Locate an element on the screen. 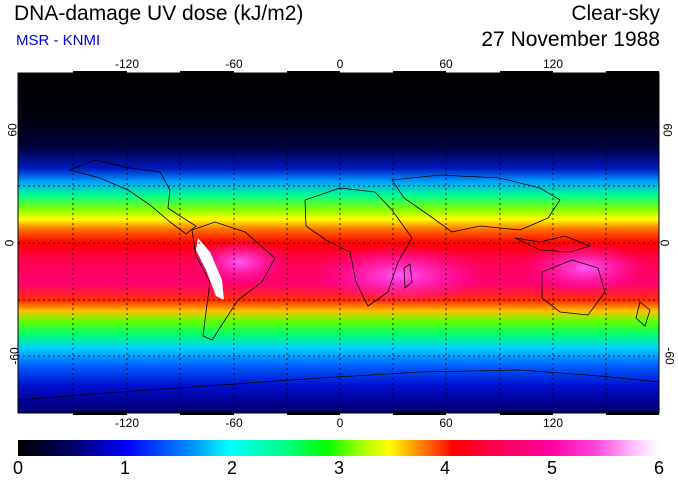  colorbar-label: 1 is located at coordinates (125, 468).